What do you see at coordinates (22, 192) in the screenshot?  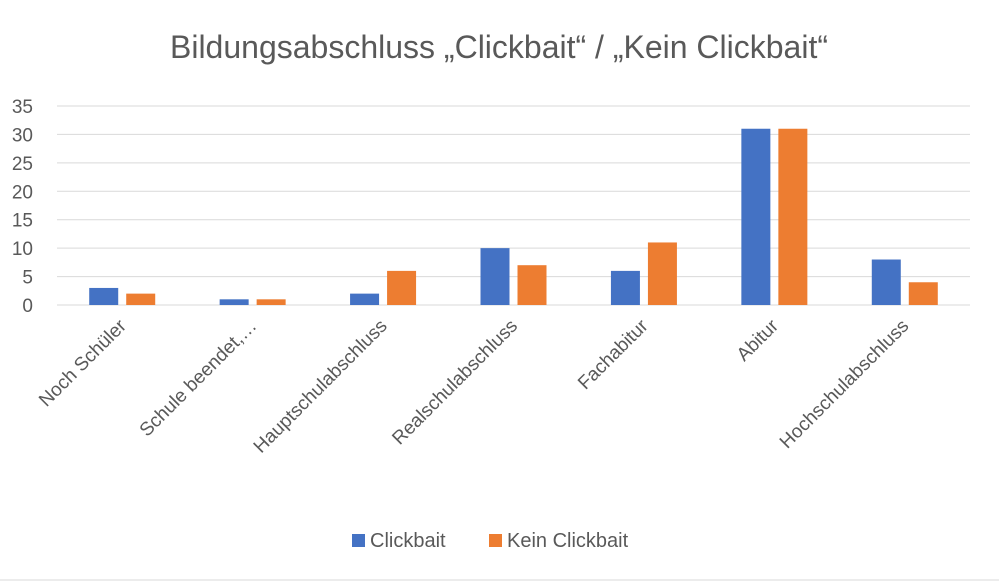 I see `y-tick-label: 20` at bounding box center [22, 192].